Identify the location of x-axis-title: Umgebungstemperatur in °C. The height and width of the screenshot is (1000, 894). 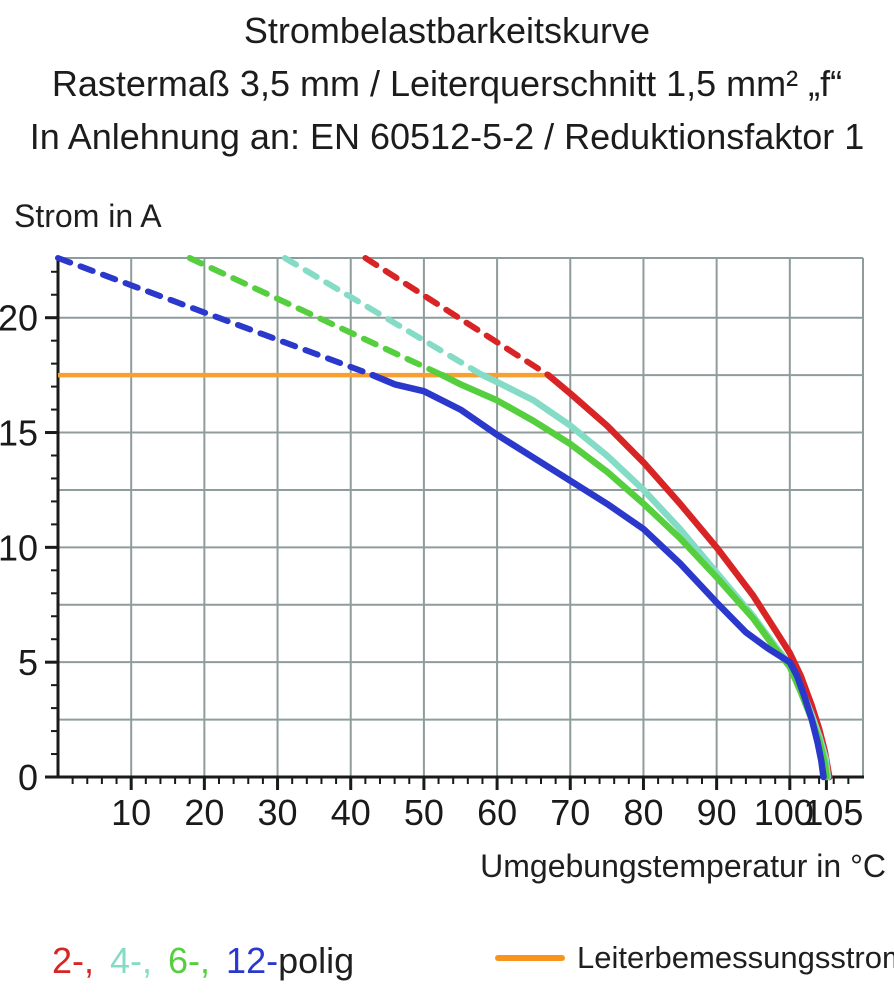
(683, 866).